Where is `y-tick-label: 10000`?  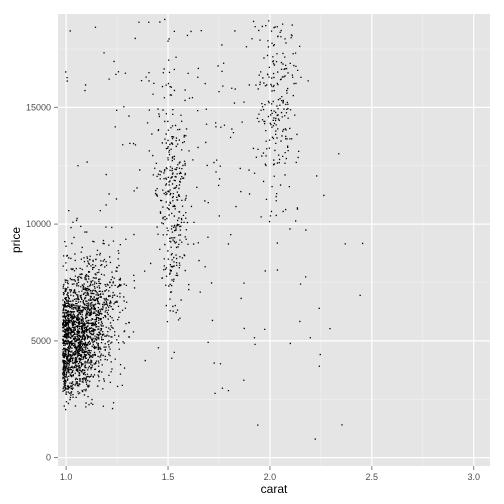 y-tick-label: 10000 is located at coordinates (38, 224).